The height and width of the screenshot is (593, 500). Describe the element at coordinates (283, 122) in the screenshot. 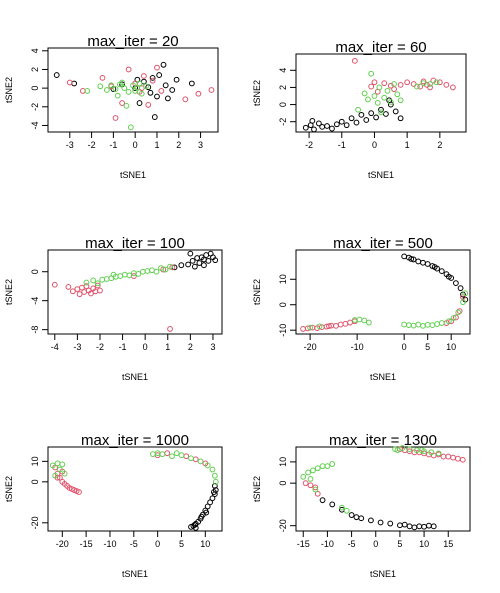

I see `y-tick-label: -2` at that location.